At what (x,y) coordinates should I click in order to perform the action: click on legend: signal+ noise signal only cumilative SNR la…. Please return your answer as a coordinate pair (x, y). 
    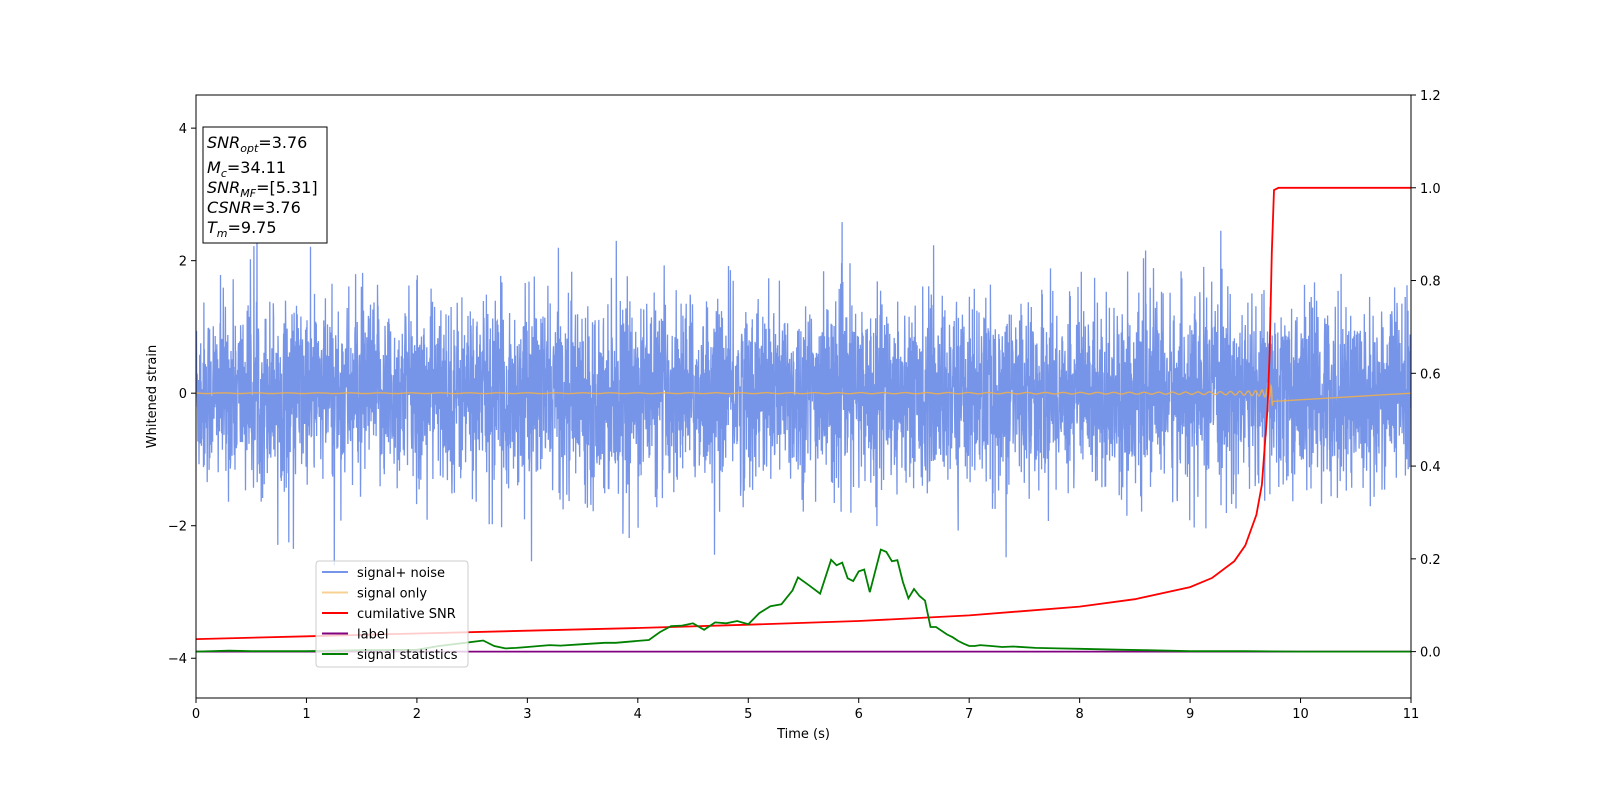
    Looking at the image, I should click on (392, 614).